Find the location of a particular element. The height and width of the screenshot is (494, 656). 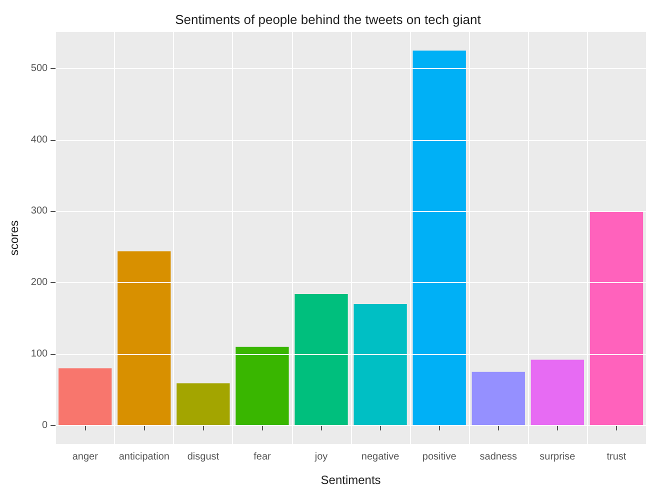

y-tick-label: 400 is located at coordinates (39, 140).